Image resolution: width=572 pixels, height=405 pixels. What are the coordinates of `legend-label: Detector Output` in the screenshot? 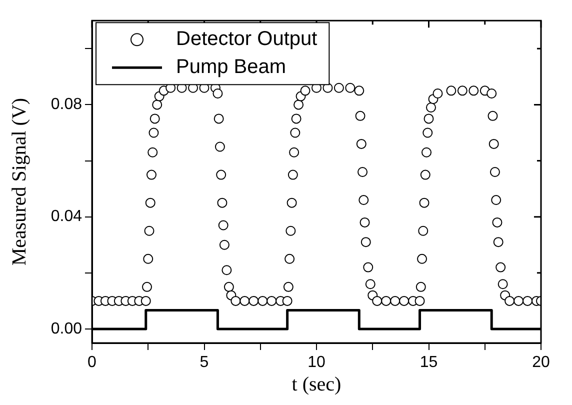 It's located at (247, 39).